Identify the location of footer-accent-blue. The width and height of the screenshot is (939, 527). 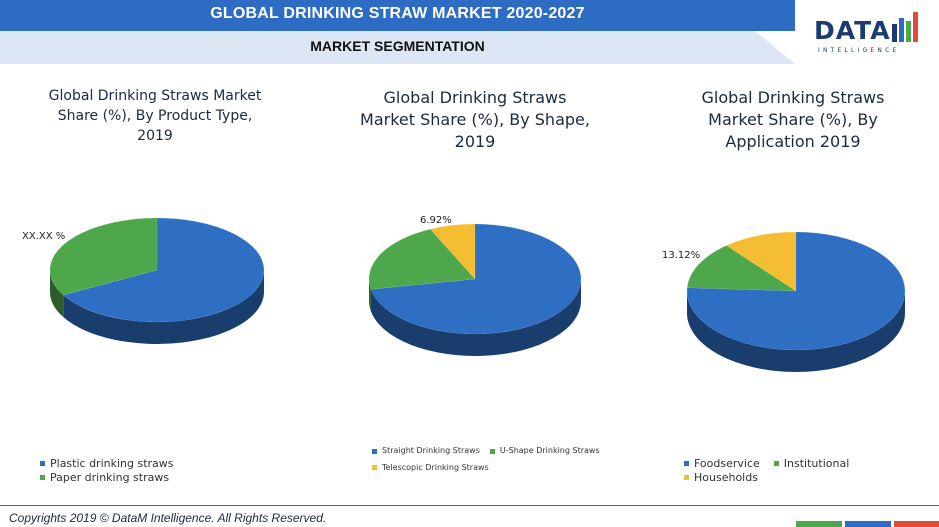
(868, 524).